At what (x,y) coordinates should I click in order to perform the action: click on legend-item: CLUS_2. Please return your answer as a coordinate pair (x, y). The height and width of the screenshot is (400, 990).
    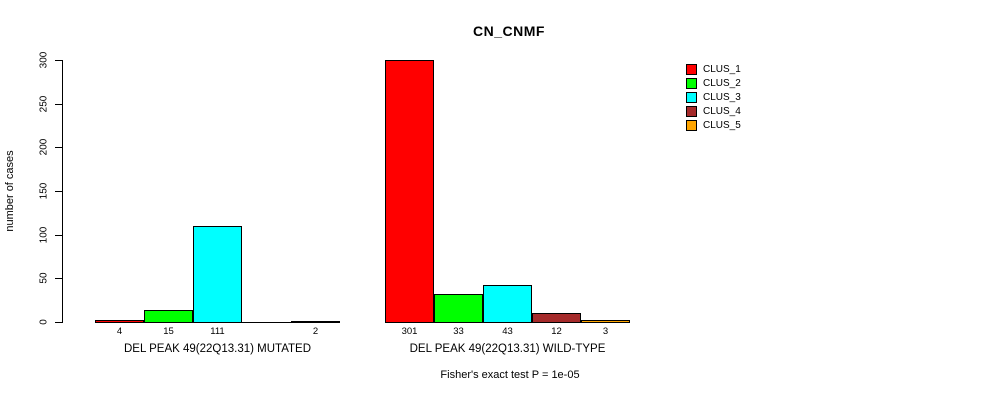
    Looking at the image, I should click on (713, 83).